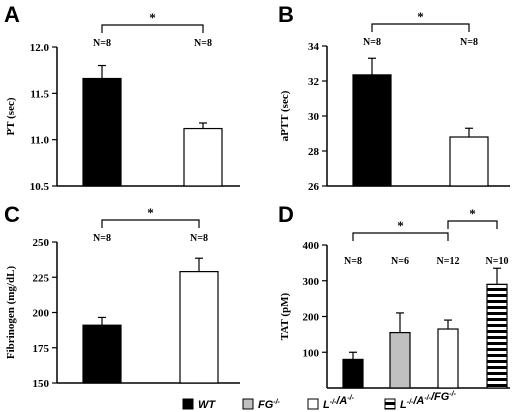 The height and width of the screenshot is (412, 520). Describe the element at coordinates (448, 261) in the screenshot. I see `n-label: N=12` at that location.